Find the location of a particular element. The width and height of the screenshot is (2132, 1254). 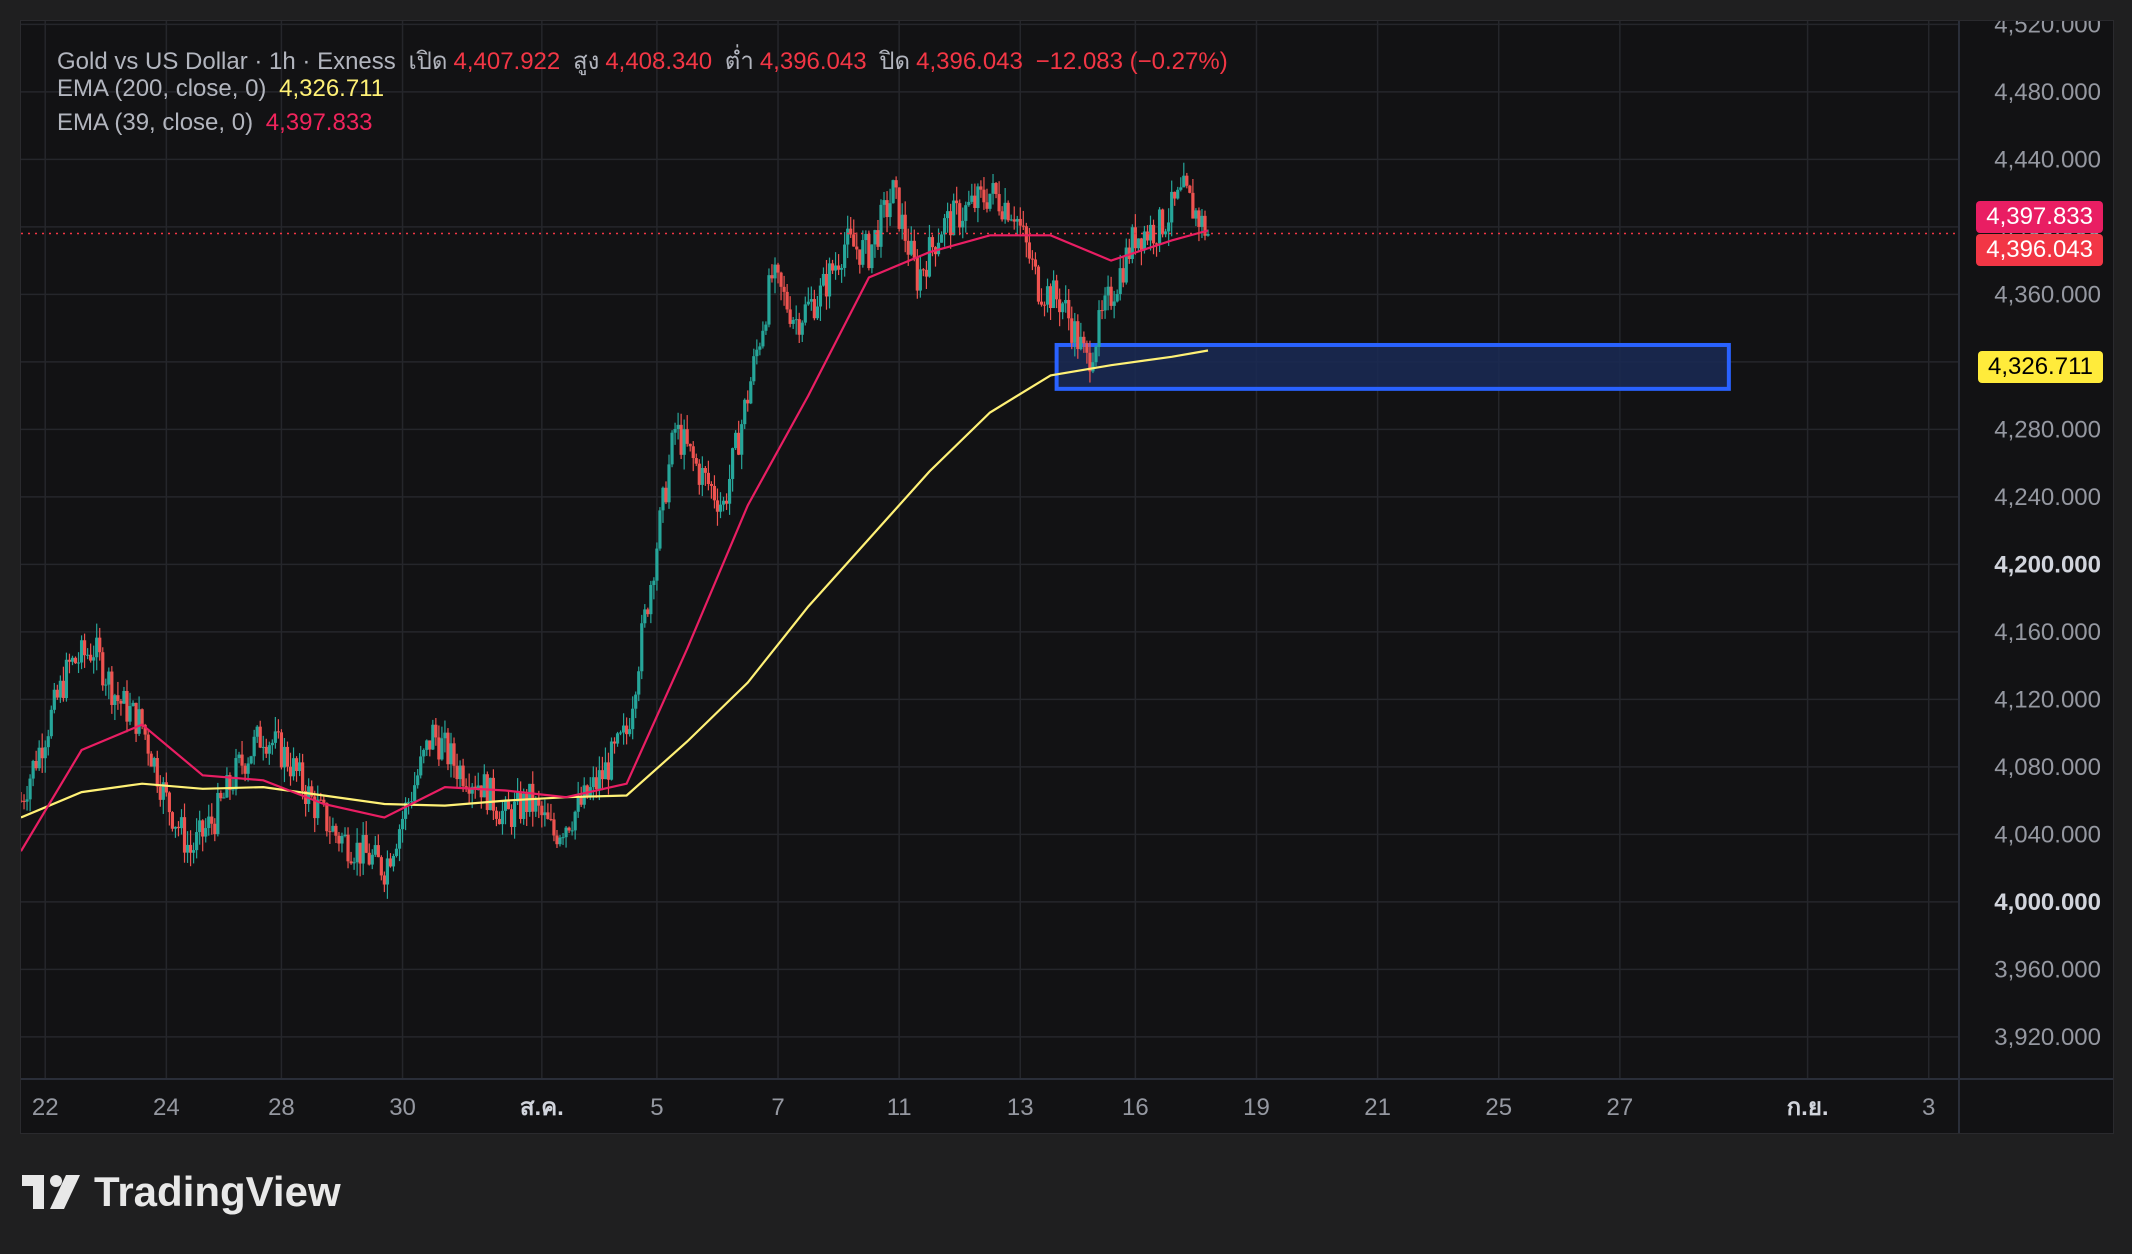

legend-ema39-row: EMA (39, close, 0) 4,397.833 is located at coordinates (218, 123).